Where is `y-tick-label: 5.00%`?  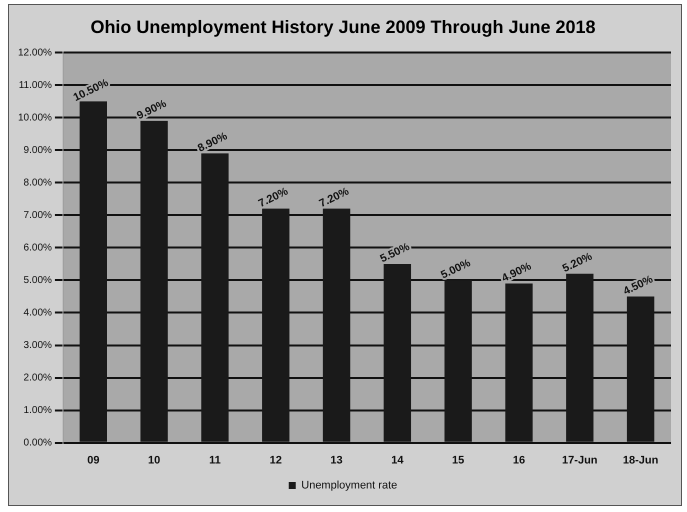 y-tick-label: 5.00% is located at coordinates (38, 280).